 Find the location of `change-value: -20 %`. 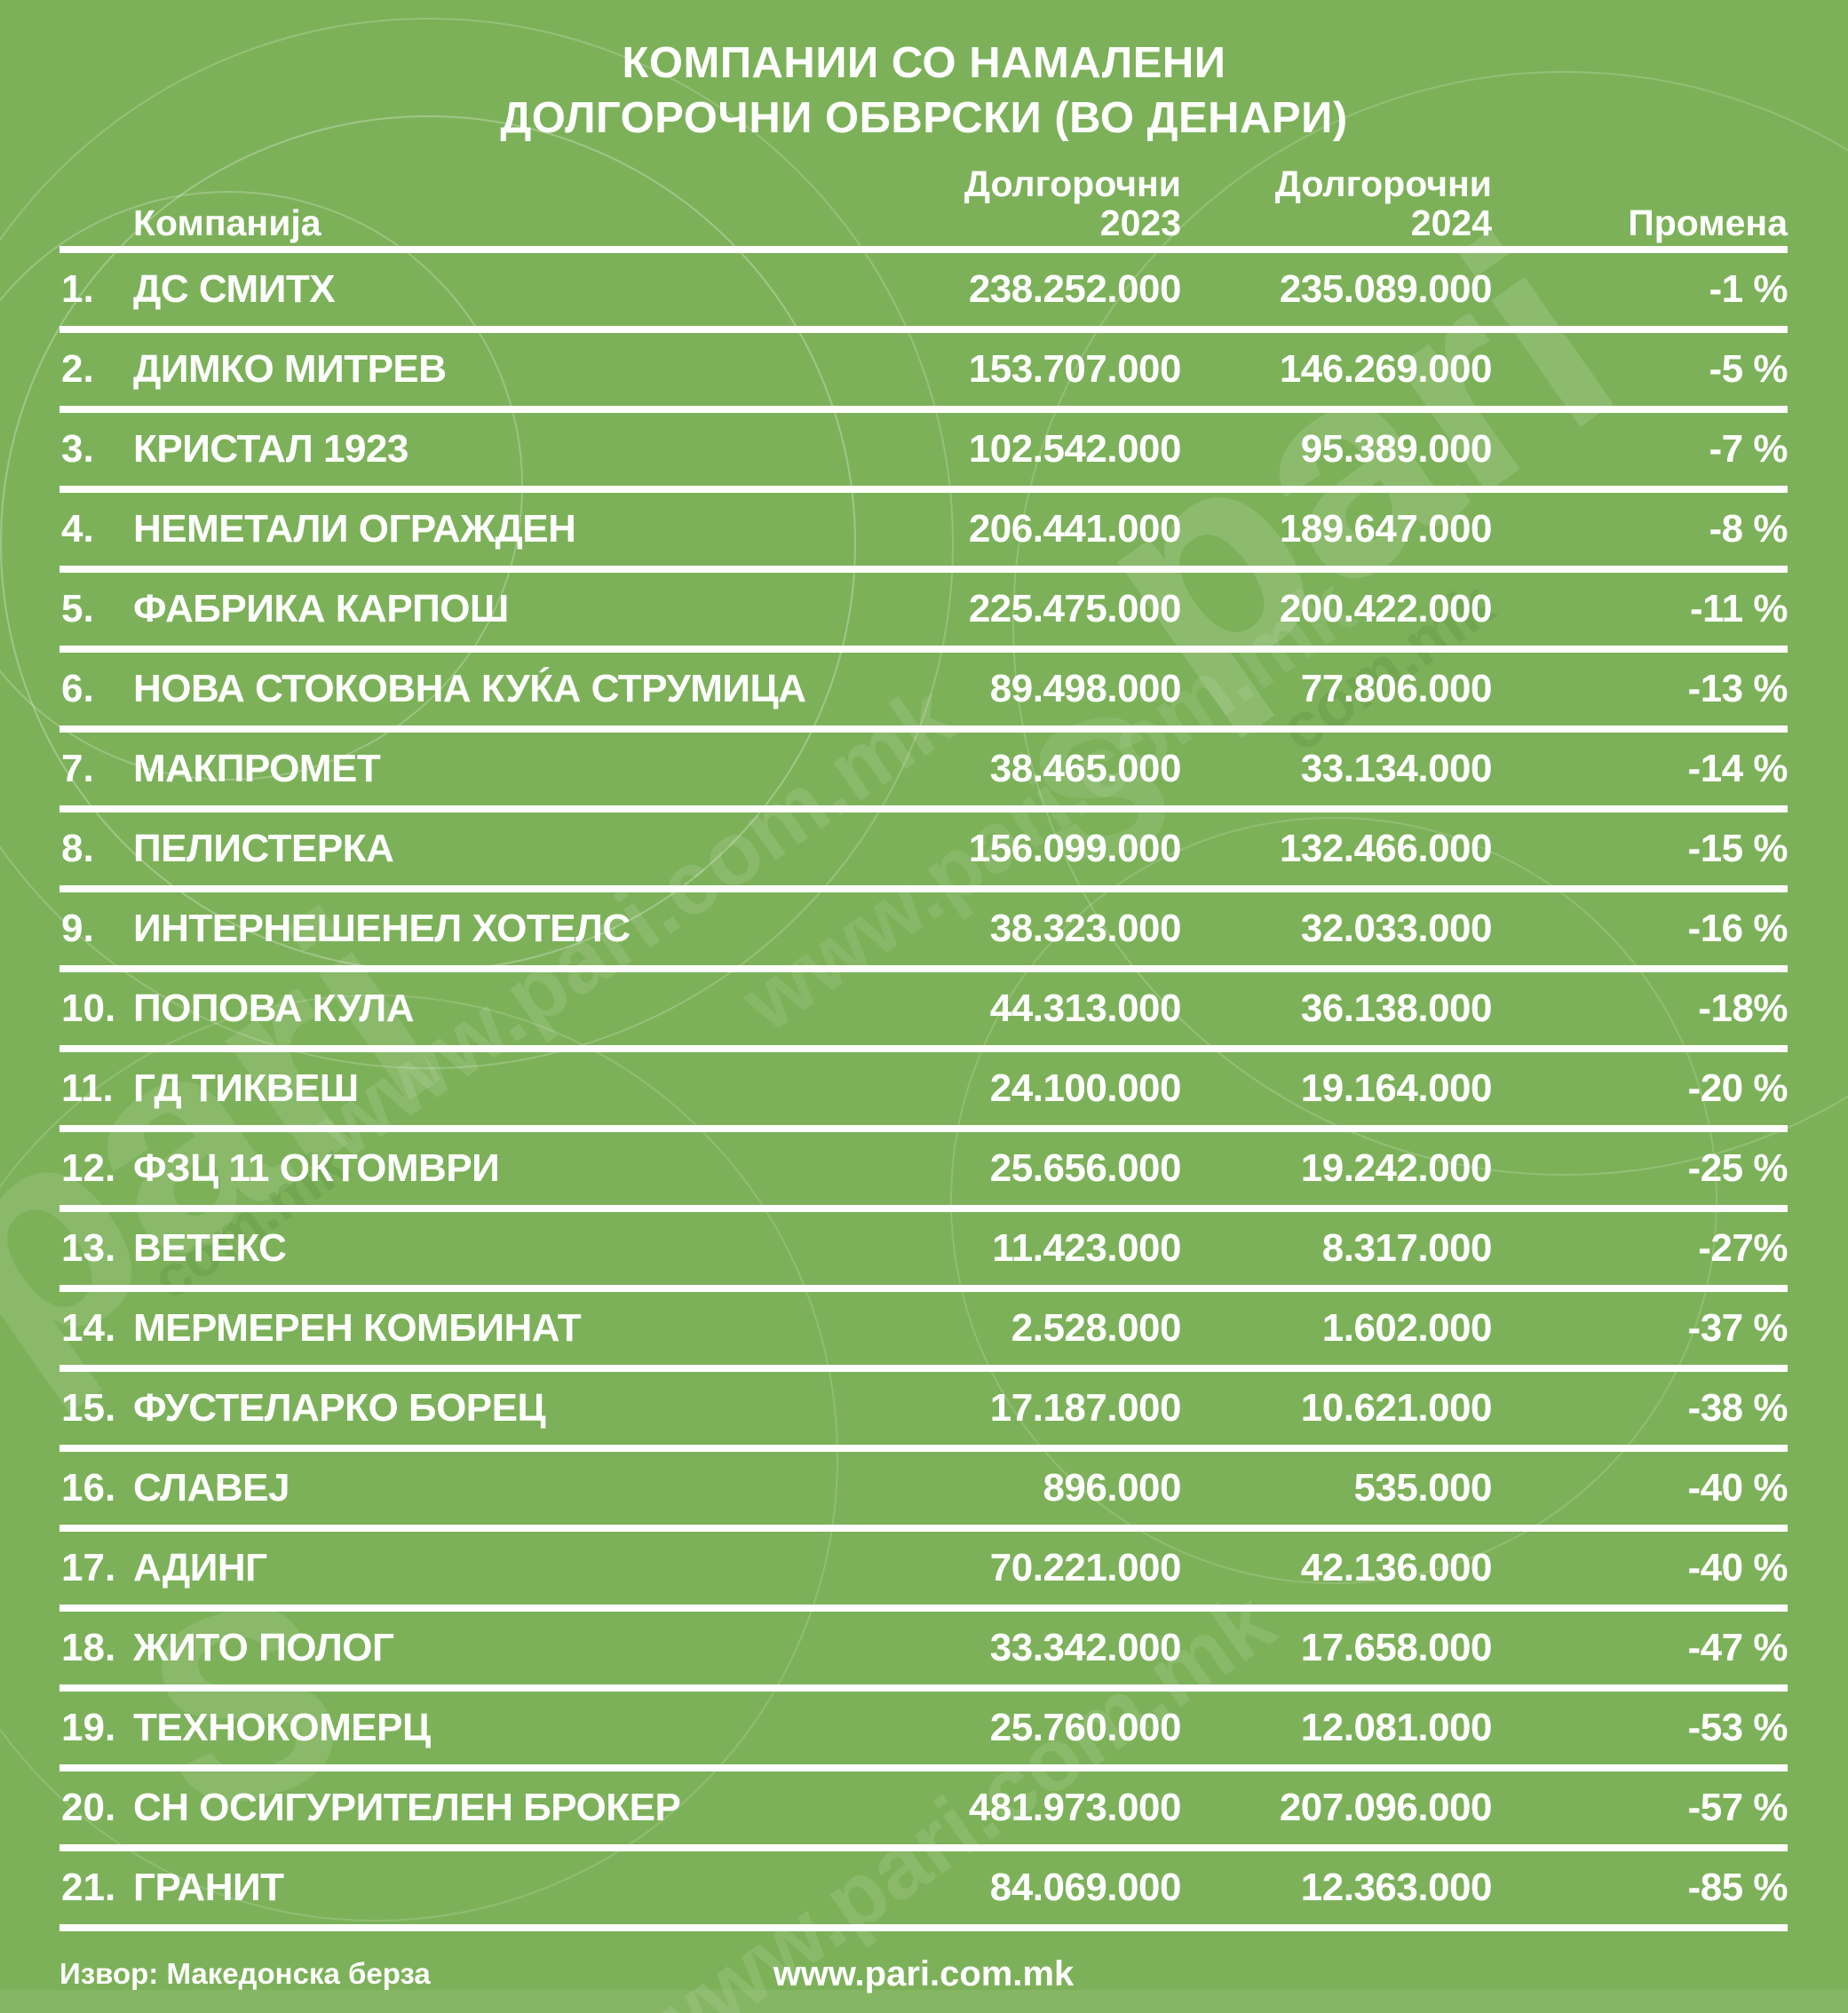

change-value: -20 % is located at coordinates (1738, 1088).